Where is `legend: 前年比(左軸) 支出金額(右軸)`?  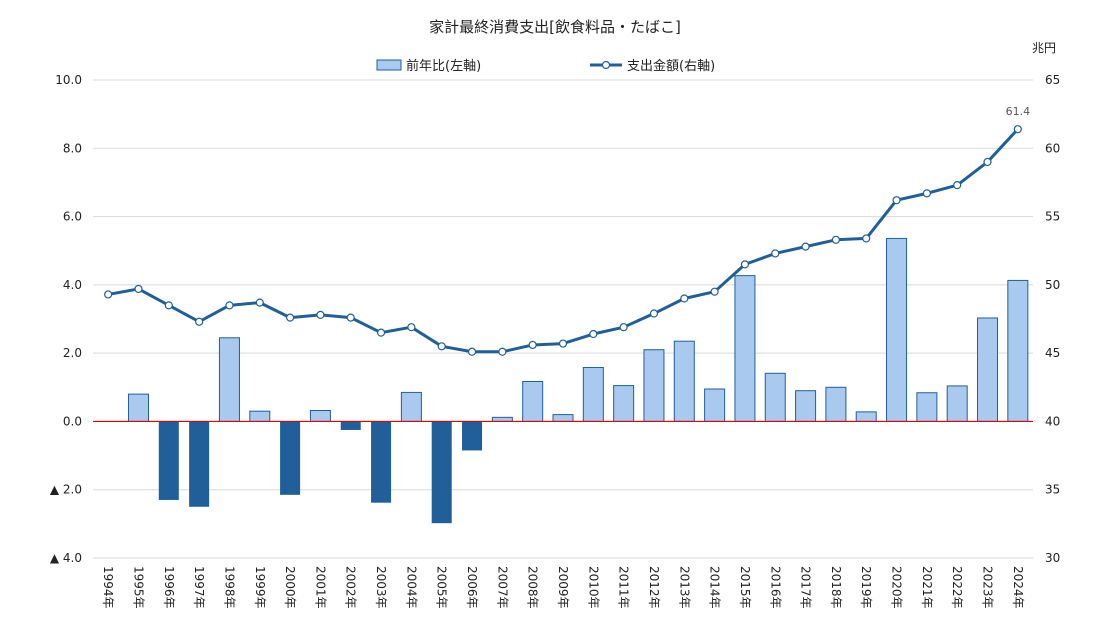
legend: 前年比(左軸) 支出金額(右軸) is located at coordinates (545, 66).